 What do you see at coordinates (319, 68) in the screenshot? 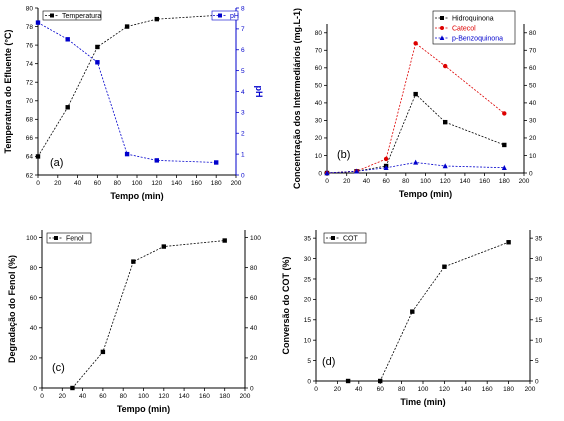
I see `y-tick-label: 60` at bounding box center [319, 68].